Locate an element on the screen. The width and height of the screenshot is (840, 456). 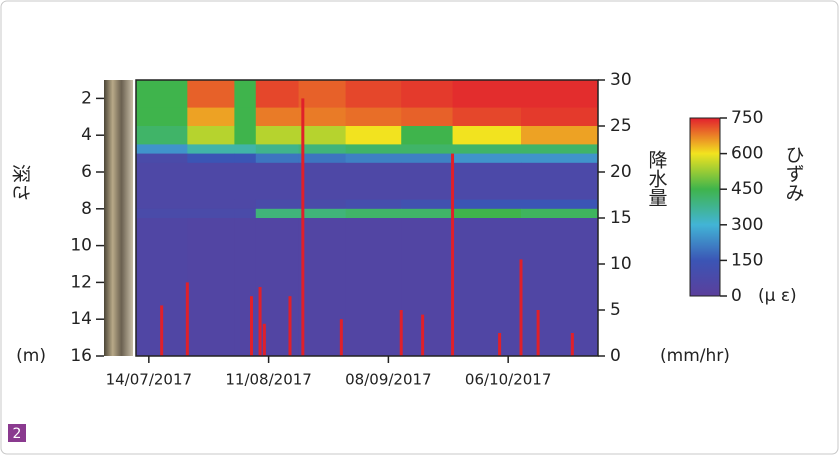
colorbar-tick-label: 450 is located at coordinates (747, 189).